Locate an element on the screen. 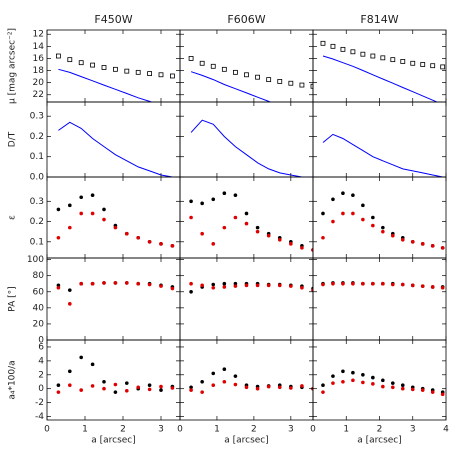 The width and height of the screenshot is (474, 474). y-axis-label: μ [mag arcsec⁻²] is located at coordinates (13, 66).